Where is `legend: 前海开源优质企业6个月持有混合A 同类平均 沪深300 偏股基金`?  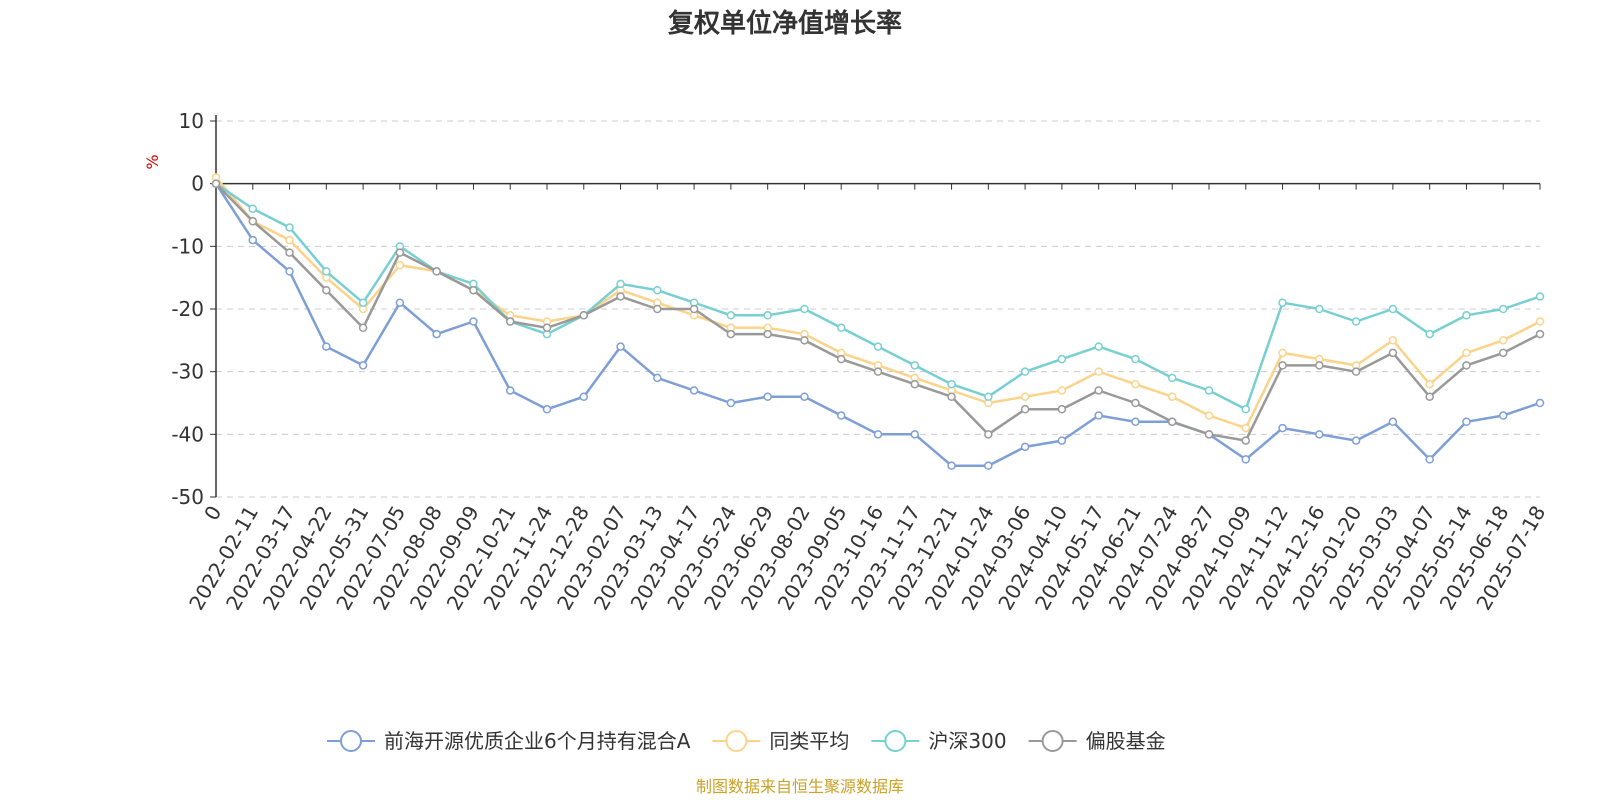 legend: 前海开源优质企业6个月持有混合A 同类平均 沪深300 偏股基金 is located at coordinates (746, 741).